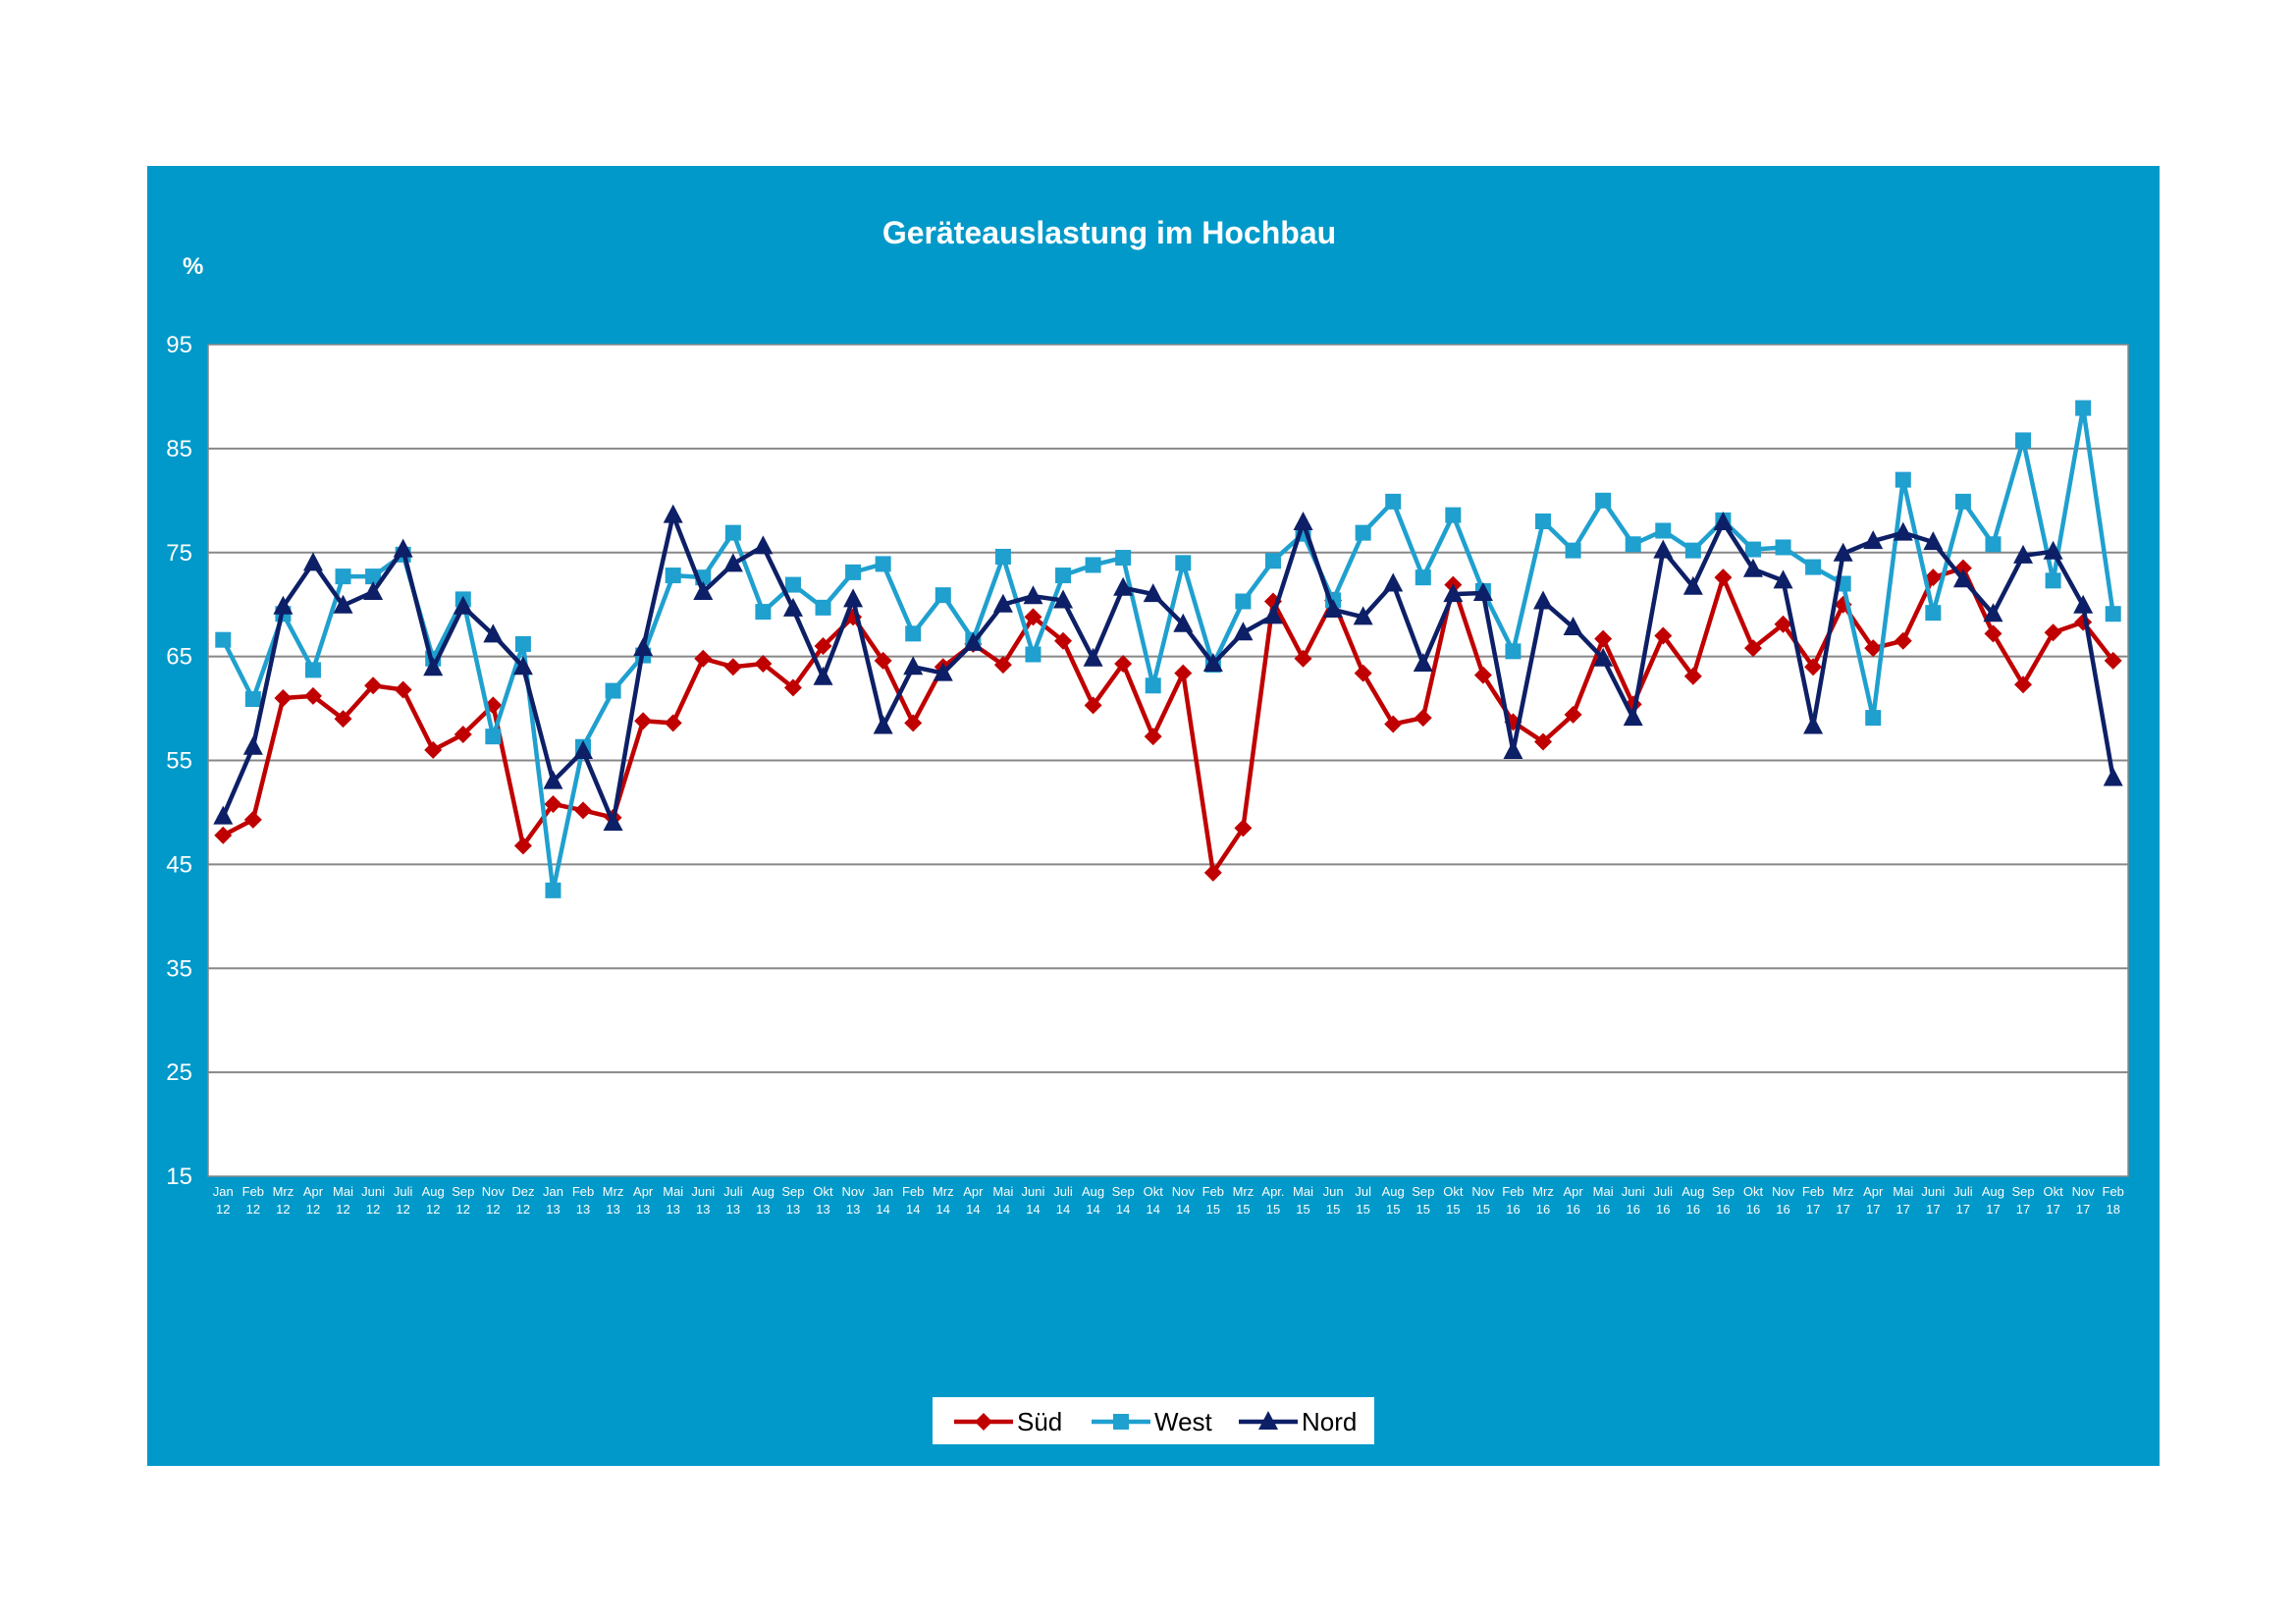 Image resolution: width=2296 pixels, height=1623 pixels. I want to click on y-unit-label: %, so click(193, 266).